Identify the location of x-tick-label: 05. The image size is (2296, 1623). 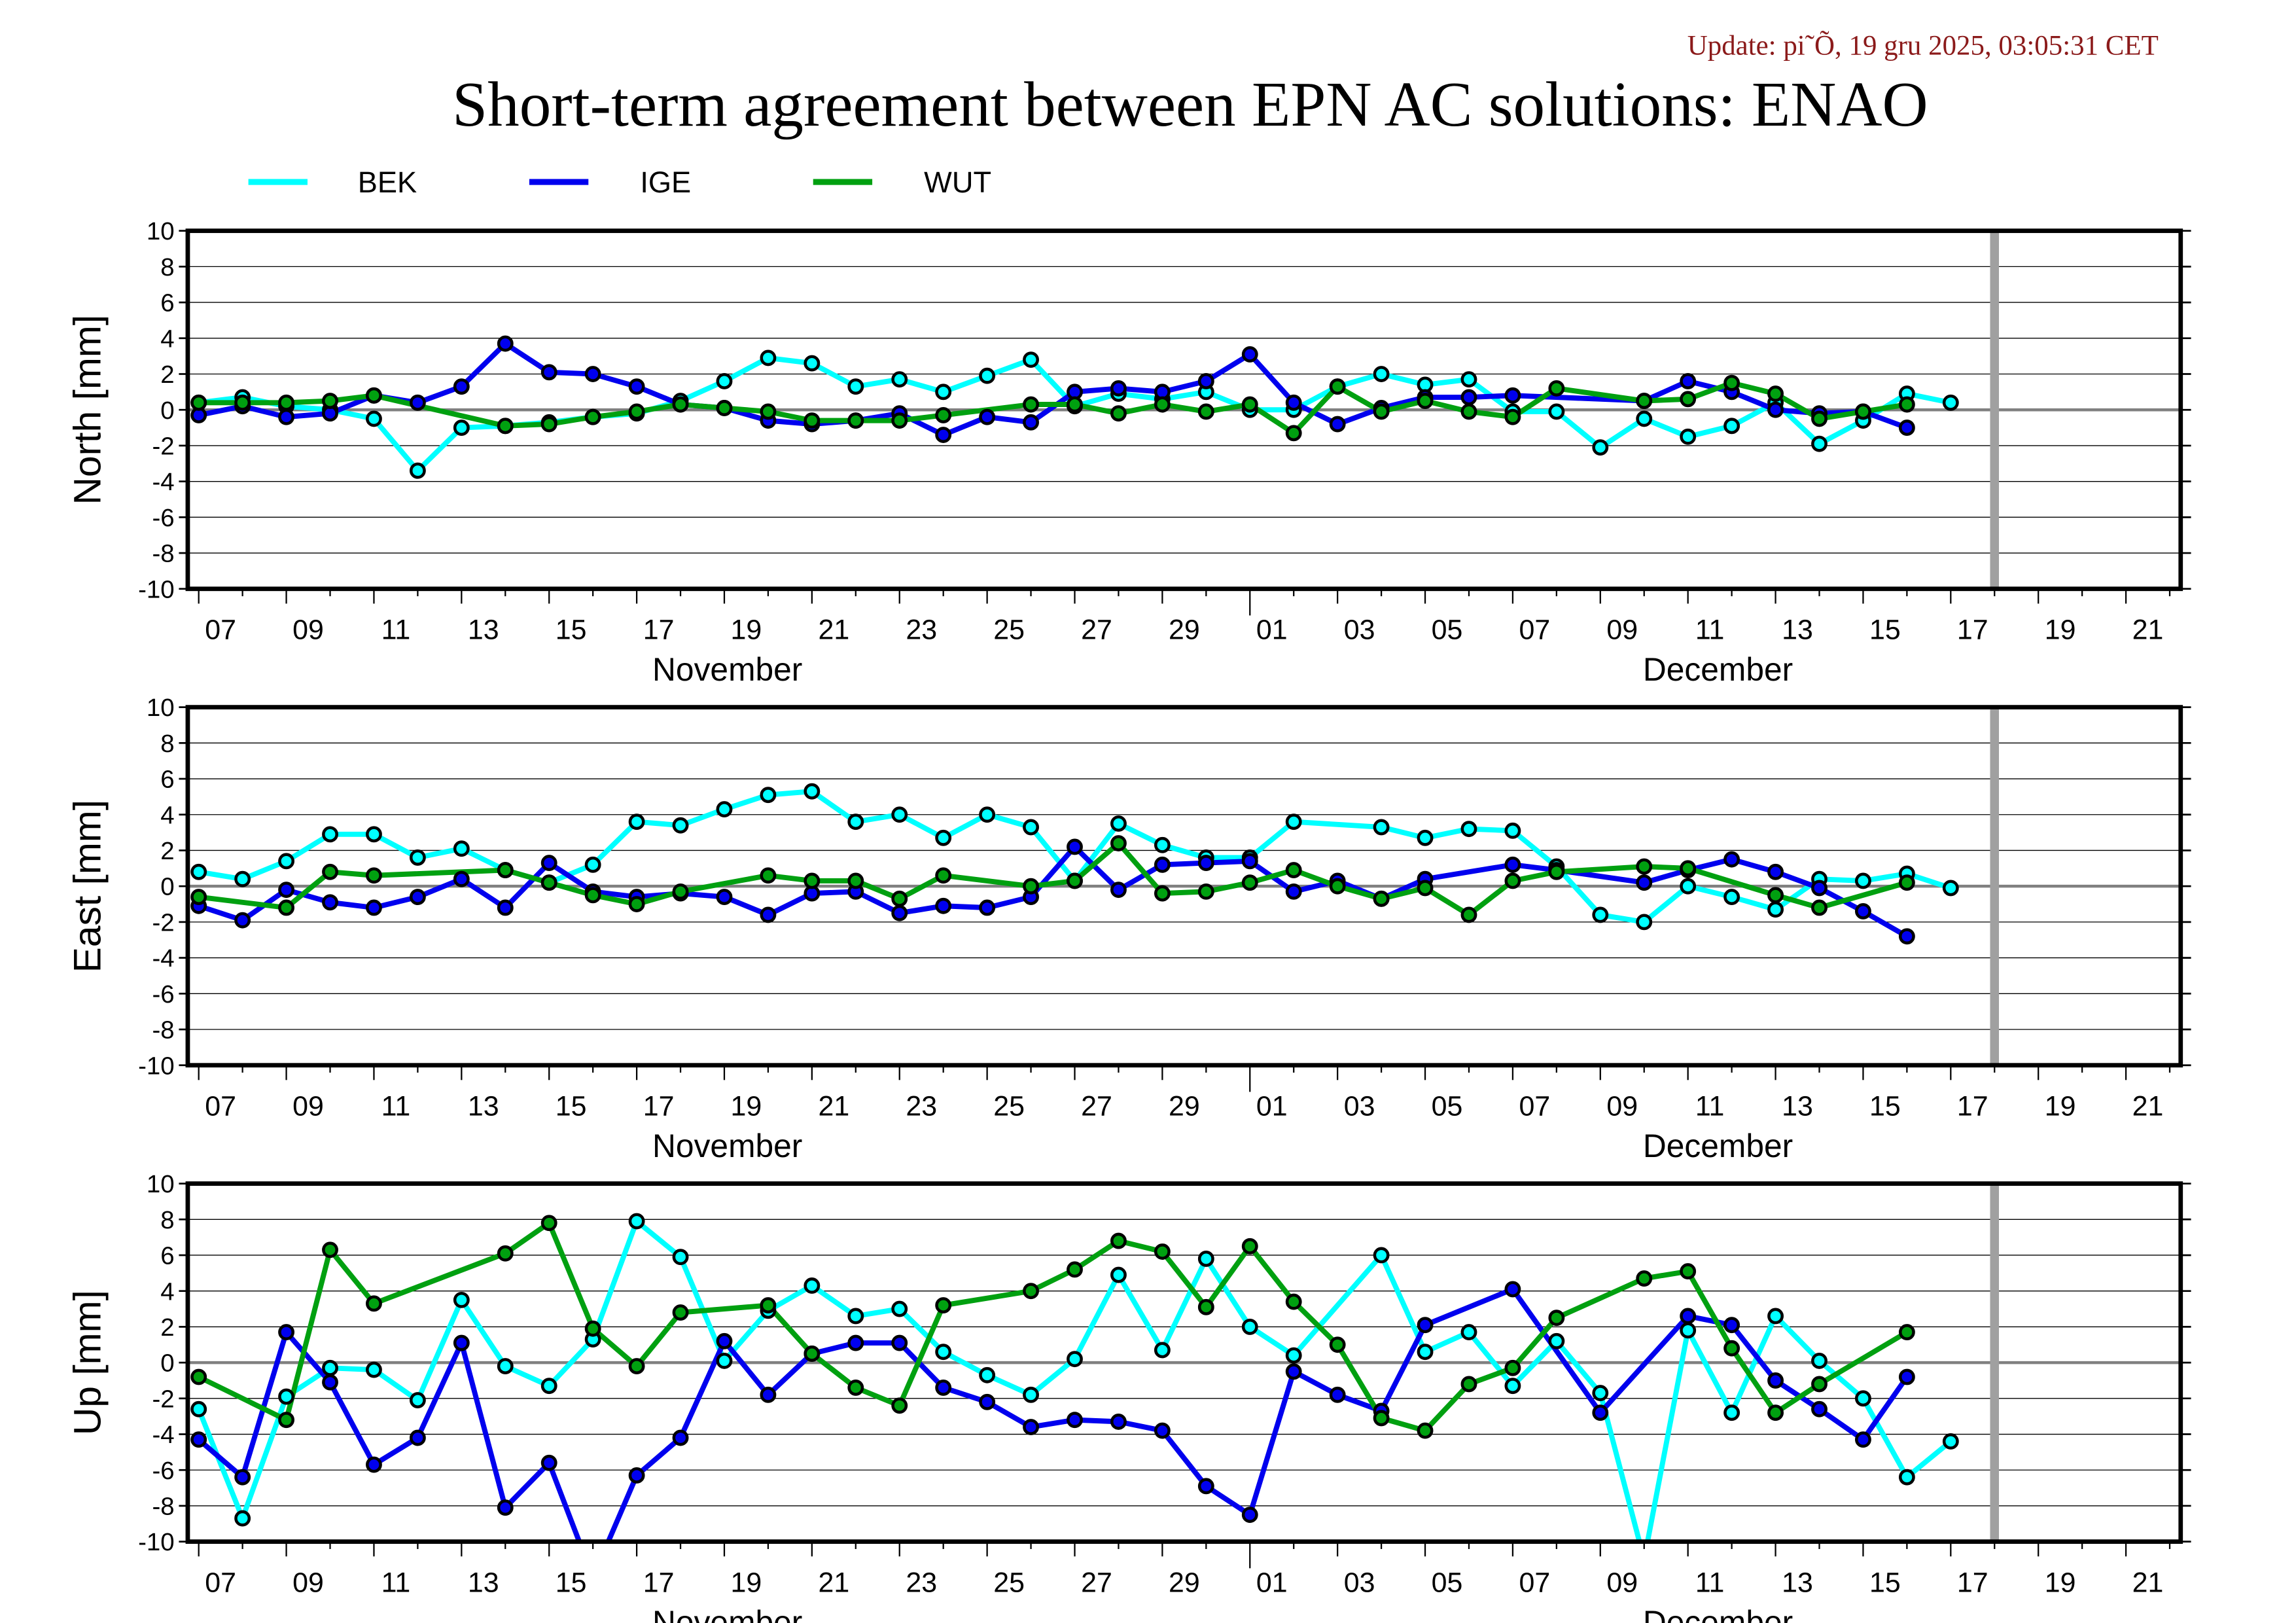
(1447, 1106).